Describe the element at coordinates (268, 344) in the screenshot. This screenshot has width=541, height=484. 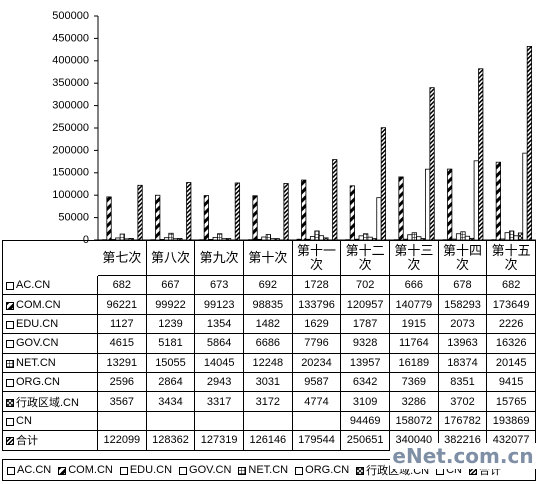
I see `table-value: 6686` at that location.